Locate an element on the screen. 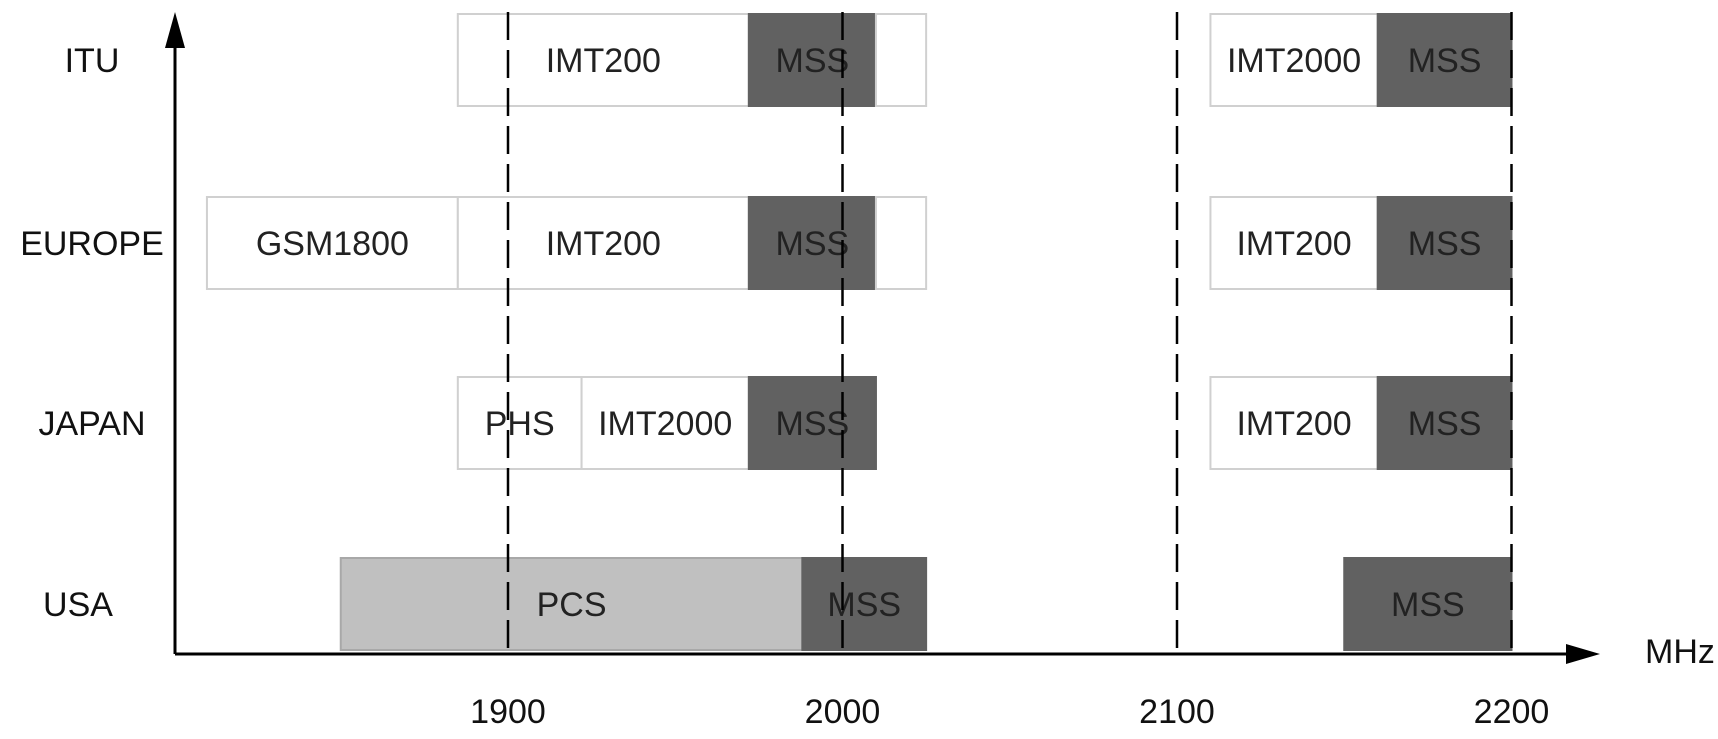 This screenshot has height=739, width=1718. band-label-europe-6: IMT200 is located at coordinates (603, 244).